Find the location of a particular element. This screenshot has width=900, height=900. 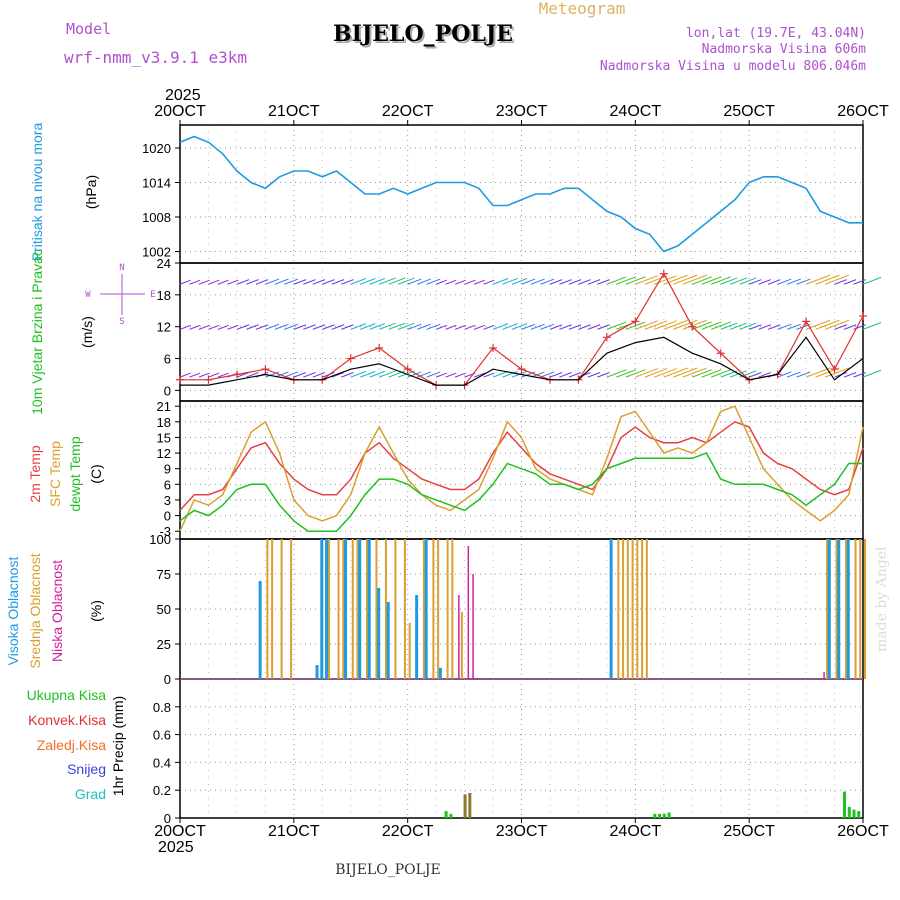

wind-ylabel: 10m Vjetar Brzina i Pravac is located at coordinates (37, 332).